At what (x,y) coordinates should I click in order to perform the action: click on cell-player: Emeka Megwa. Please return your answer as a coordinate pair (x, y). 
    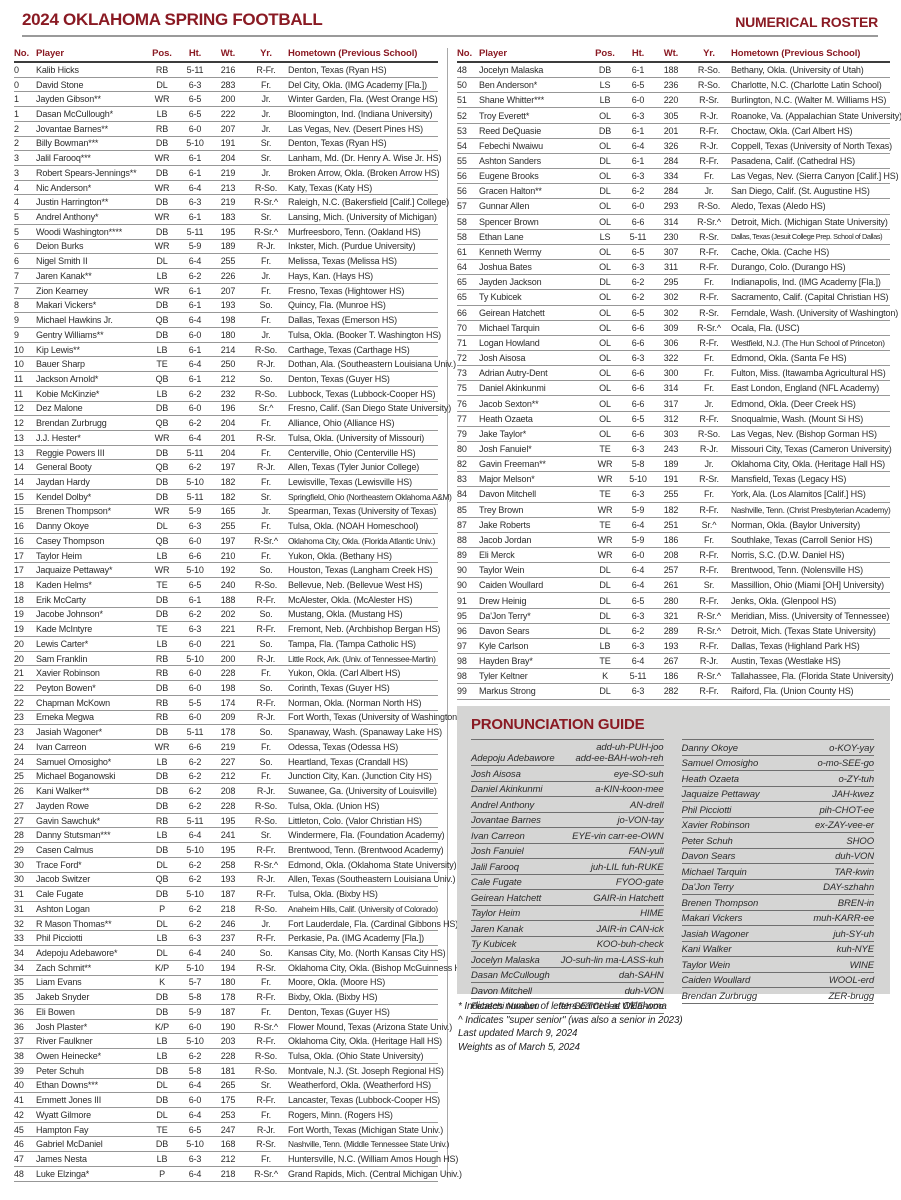
    Looking at the image, I should click on (65, 717).